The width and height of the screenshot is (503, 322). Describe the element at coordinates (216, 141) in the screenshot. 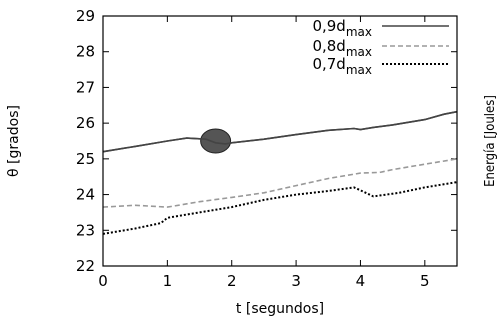

I see `highlight-marker` at that location.